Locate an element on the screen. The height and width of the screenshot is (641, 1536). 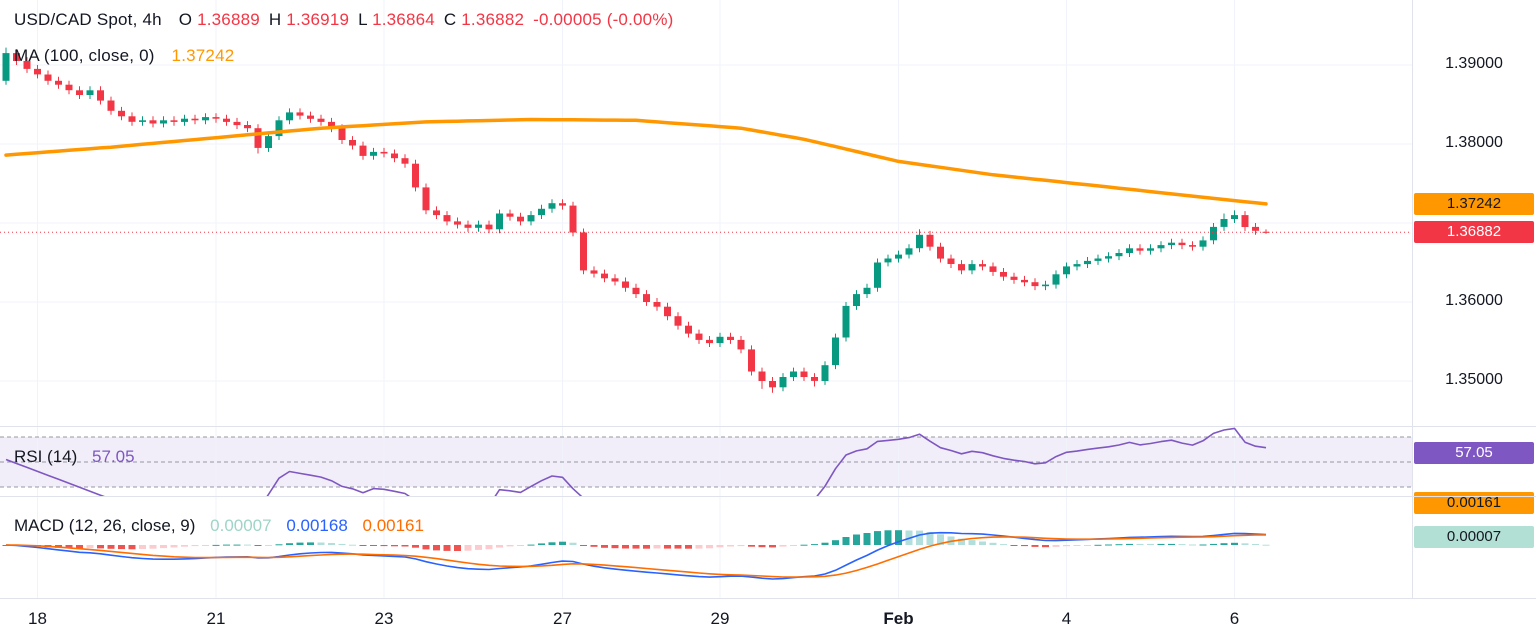
rsi-value: 57.05 is located at coordinates (113, 456).